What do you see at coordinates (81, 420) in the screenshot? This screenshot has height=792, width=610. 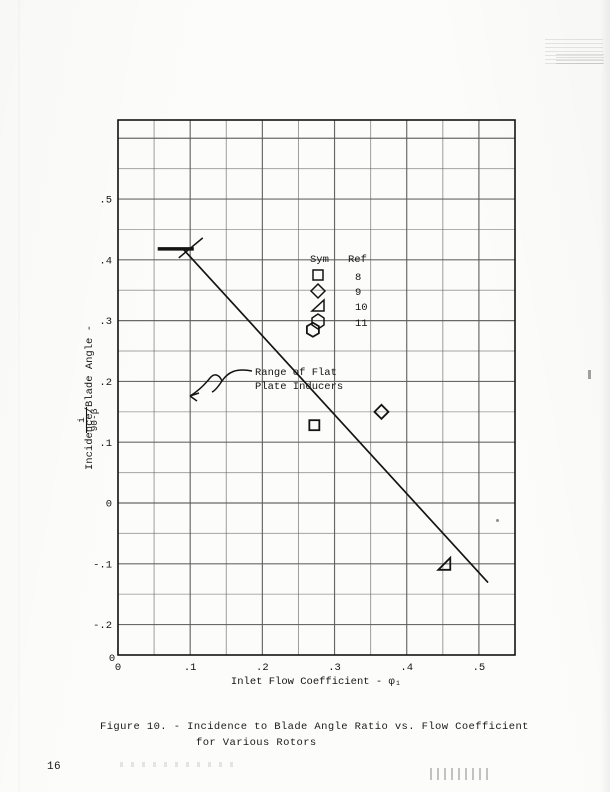 I see `fraction-numerator: i` at bounding box center [81, 420].